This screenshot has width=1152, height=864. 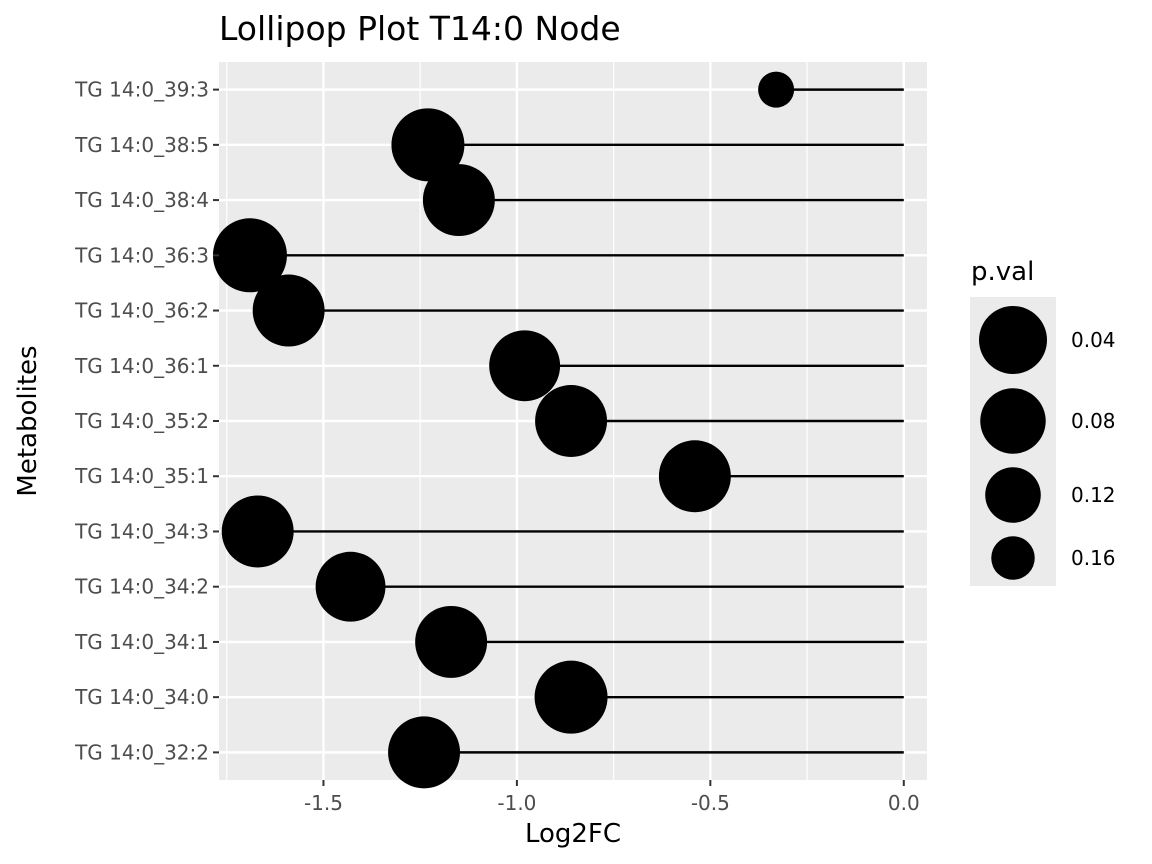 I want to click on legend-label: 0.04, so click(x=1093, y=340).